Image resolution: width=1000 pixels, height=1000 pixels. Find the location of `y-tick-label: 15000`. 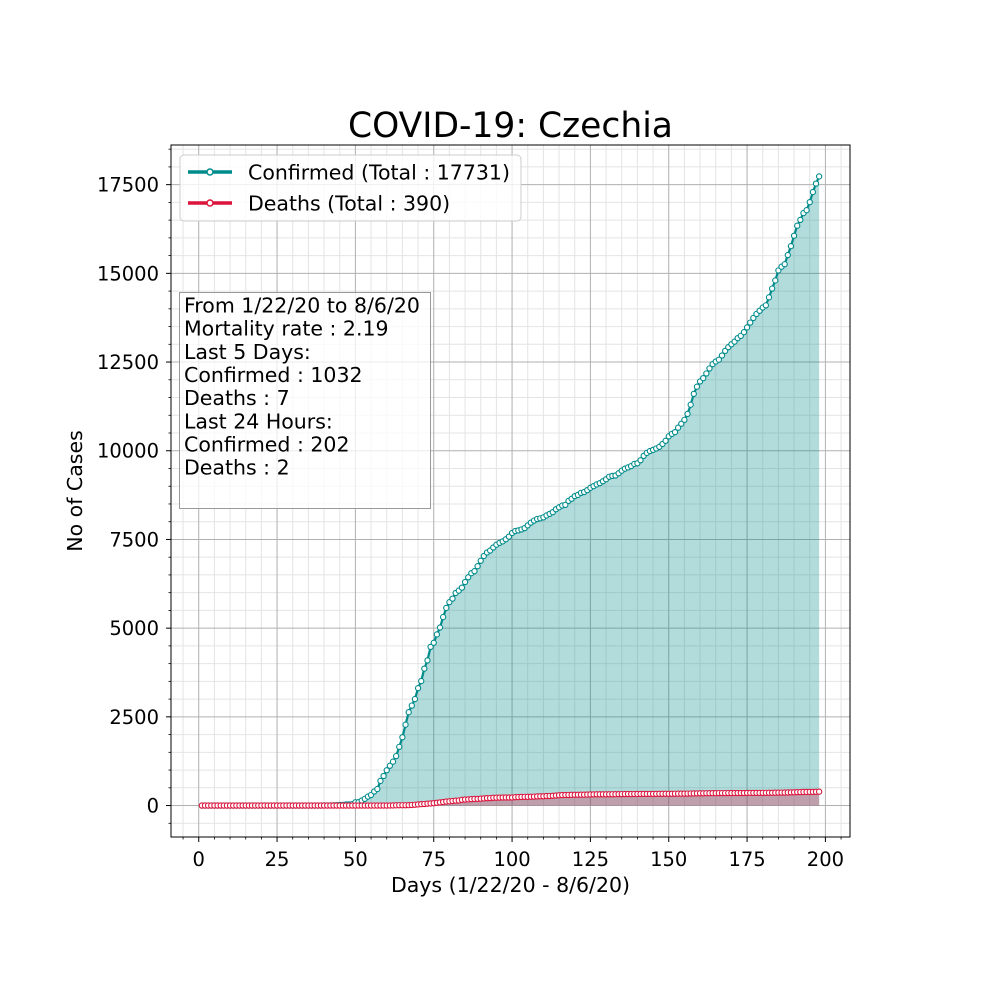

y-tick-label: 15000 is located at coordinates (128, 273).